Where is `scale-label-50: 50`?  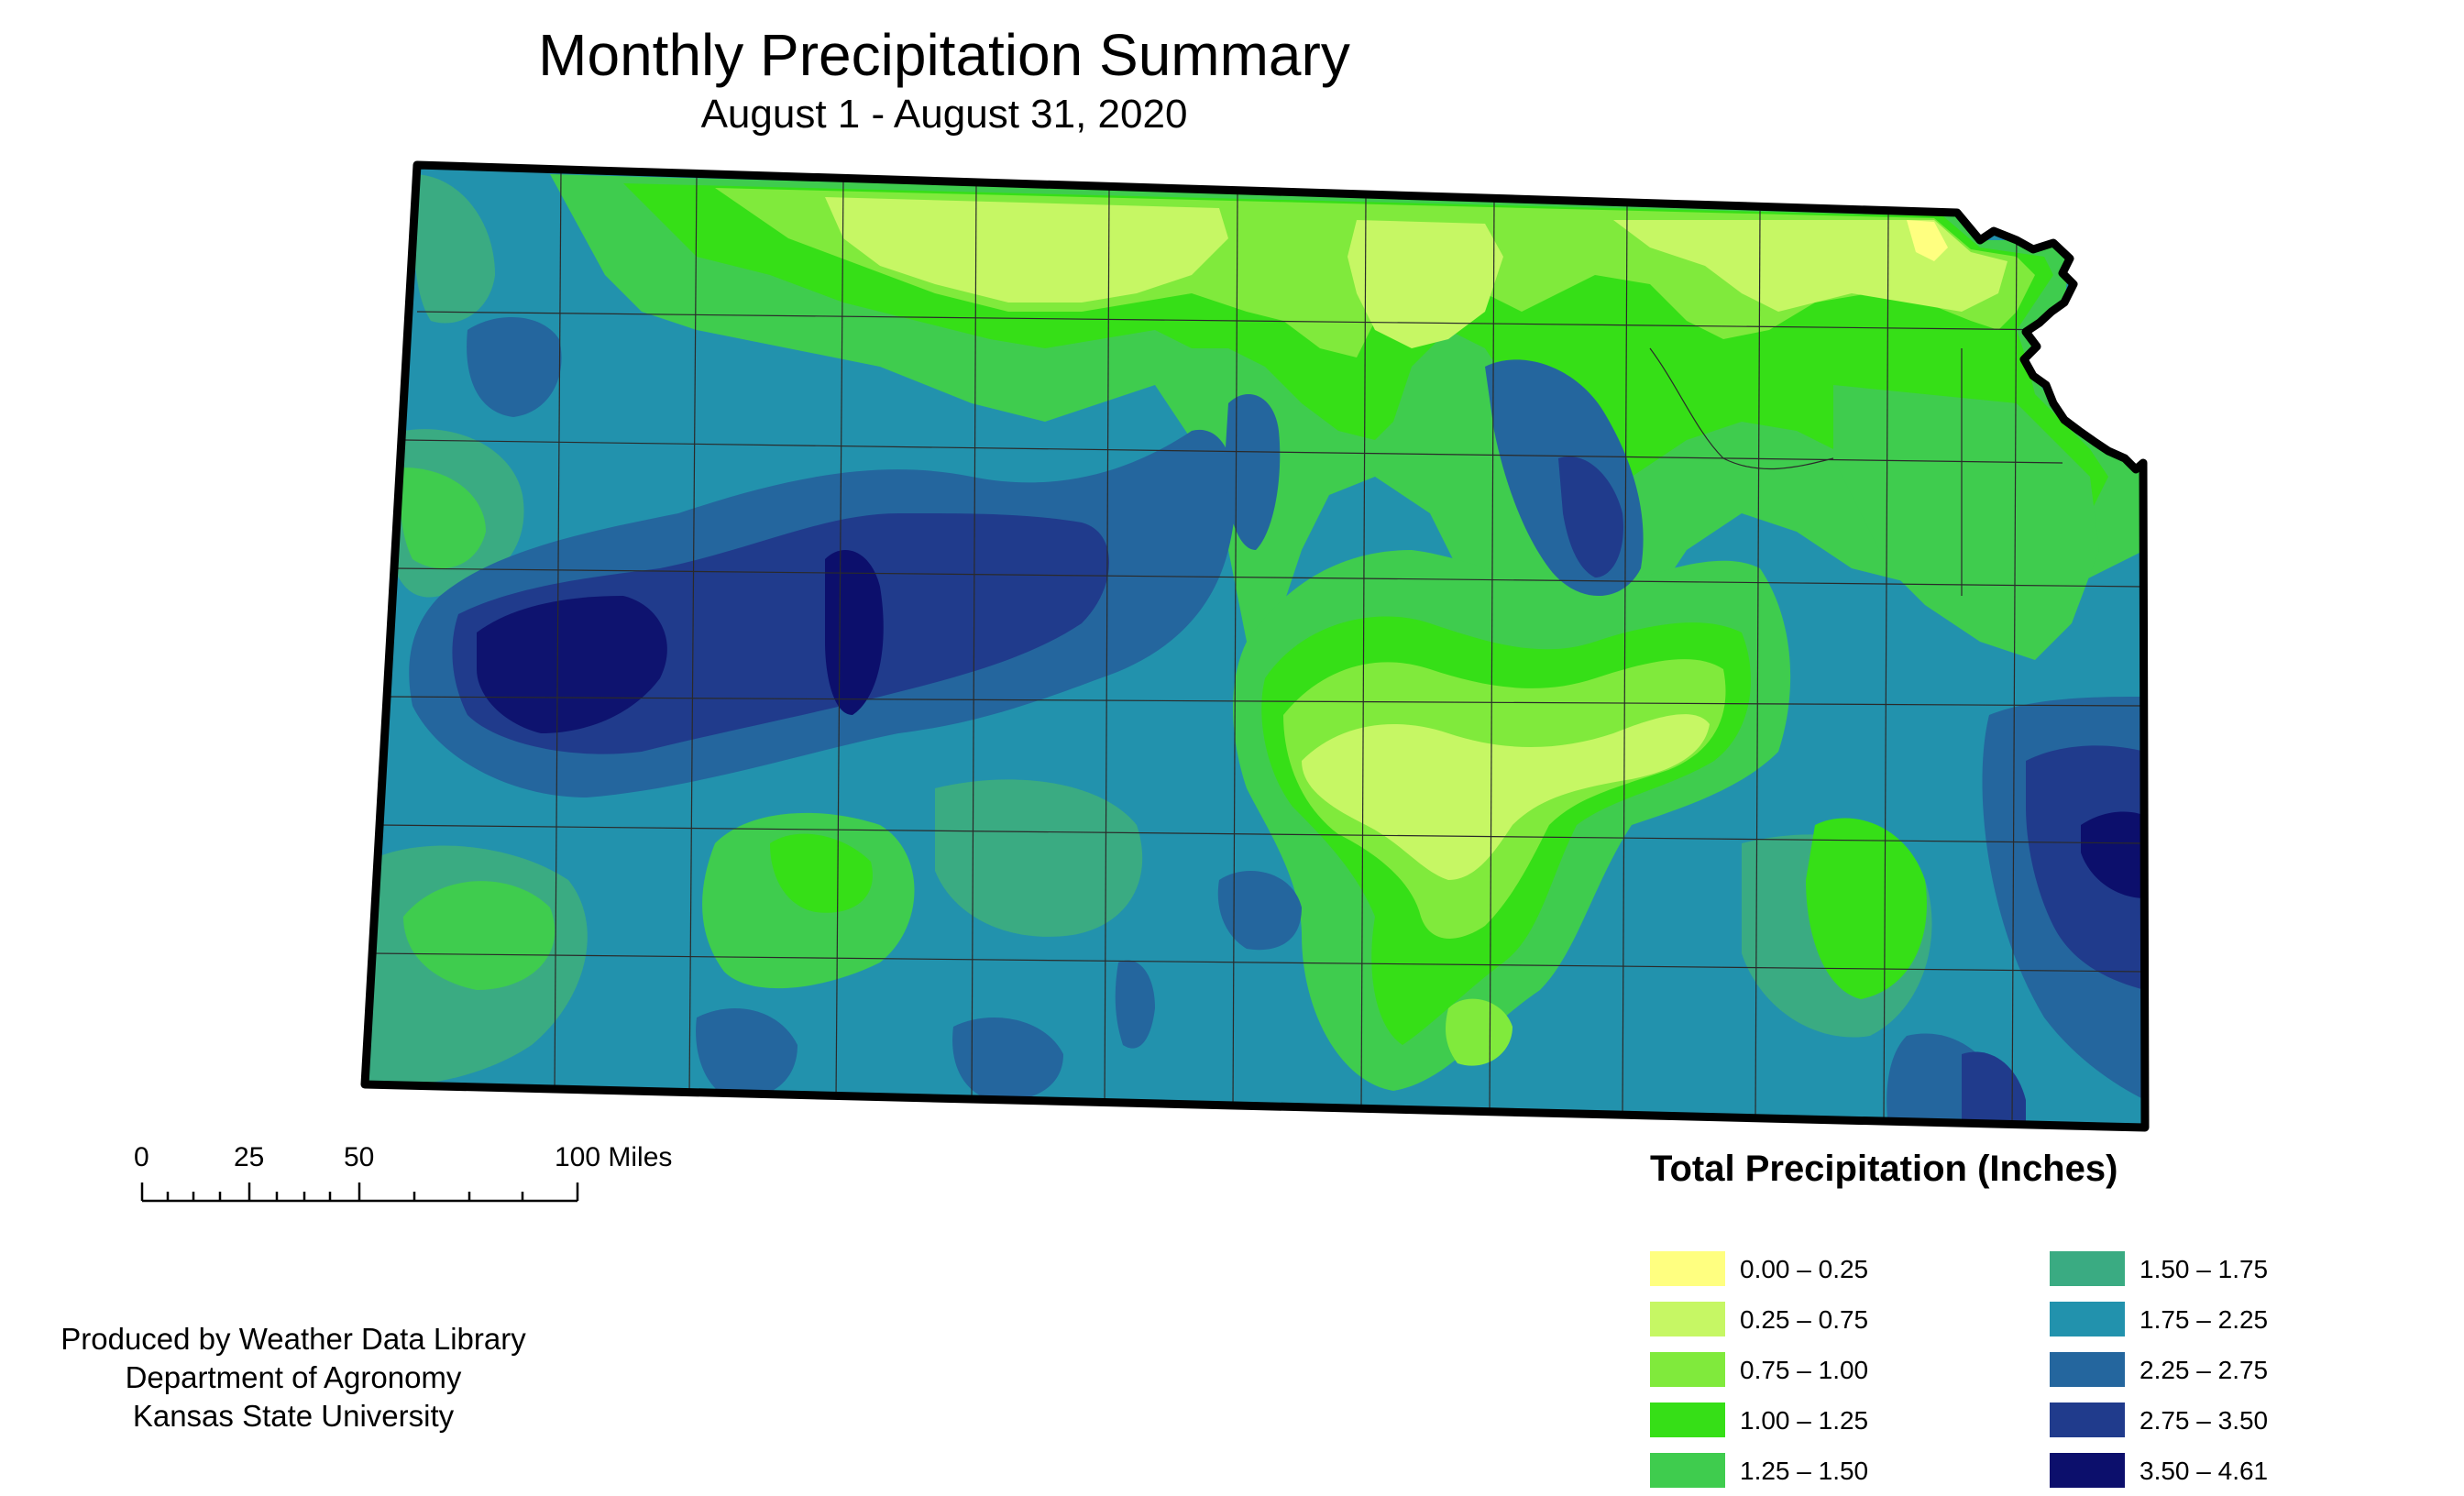
scale-label-50: 50 is located at coordinates (359, 1157).